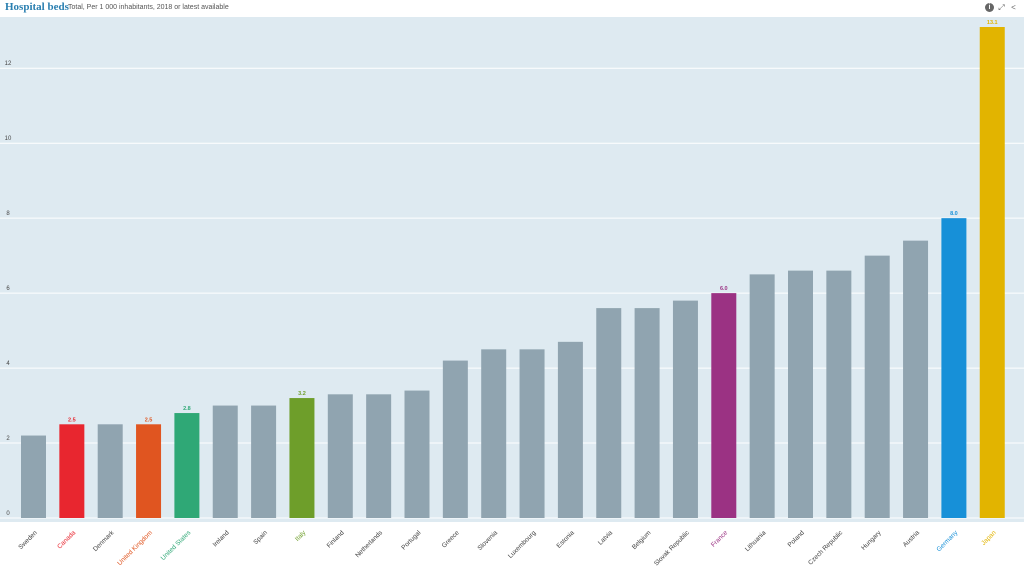  What do you see at coordinates (8, 139) in the screenshot?
I see `y-tick-label: 10` at bounding box center [8, 139].